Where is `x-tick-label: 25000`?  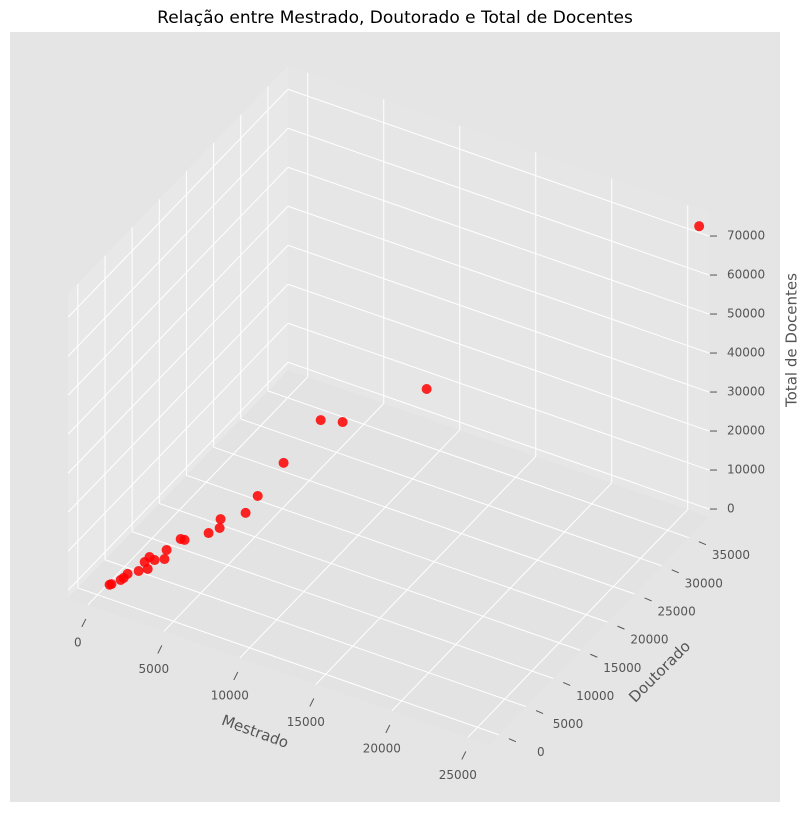 x-tick-label: 25000 is located at coordinates (458, 775).